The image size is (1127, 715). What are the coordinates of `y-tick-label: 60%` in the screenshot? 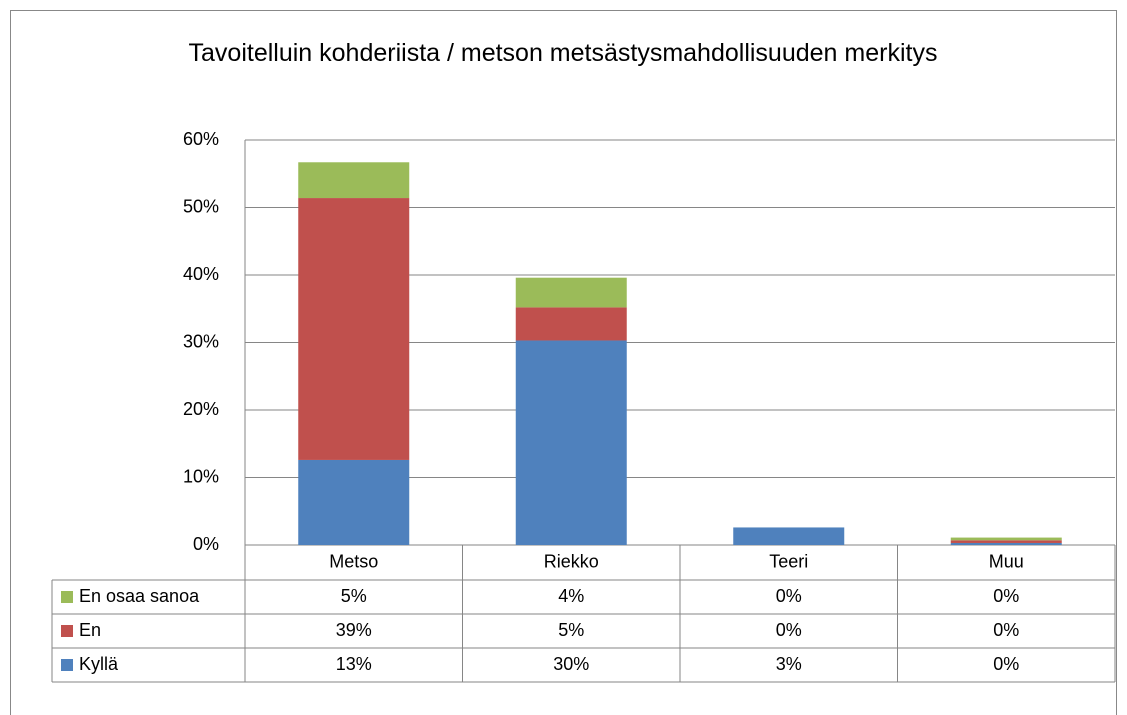 It's located at (201, 139).